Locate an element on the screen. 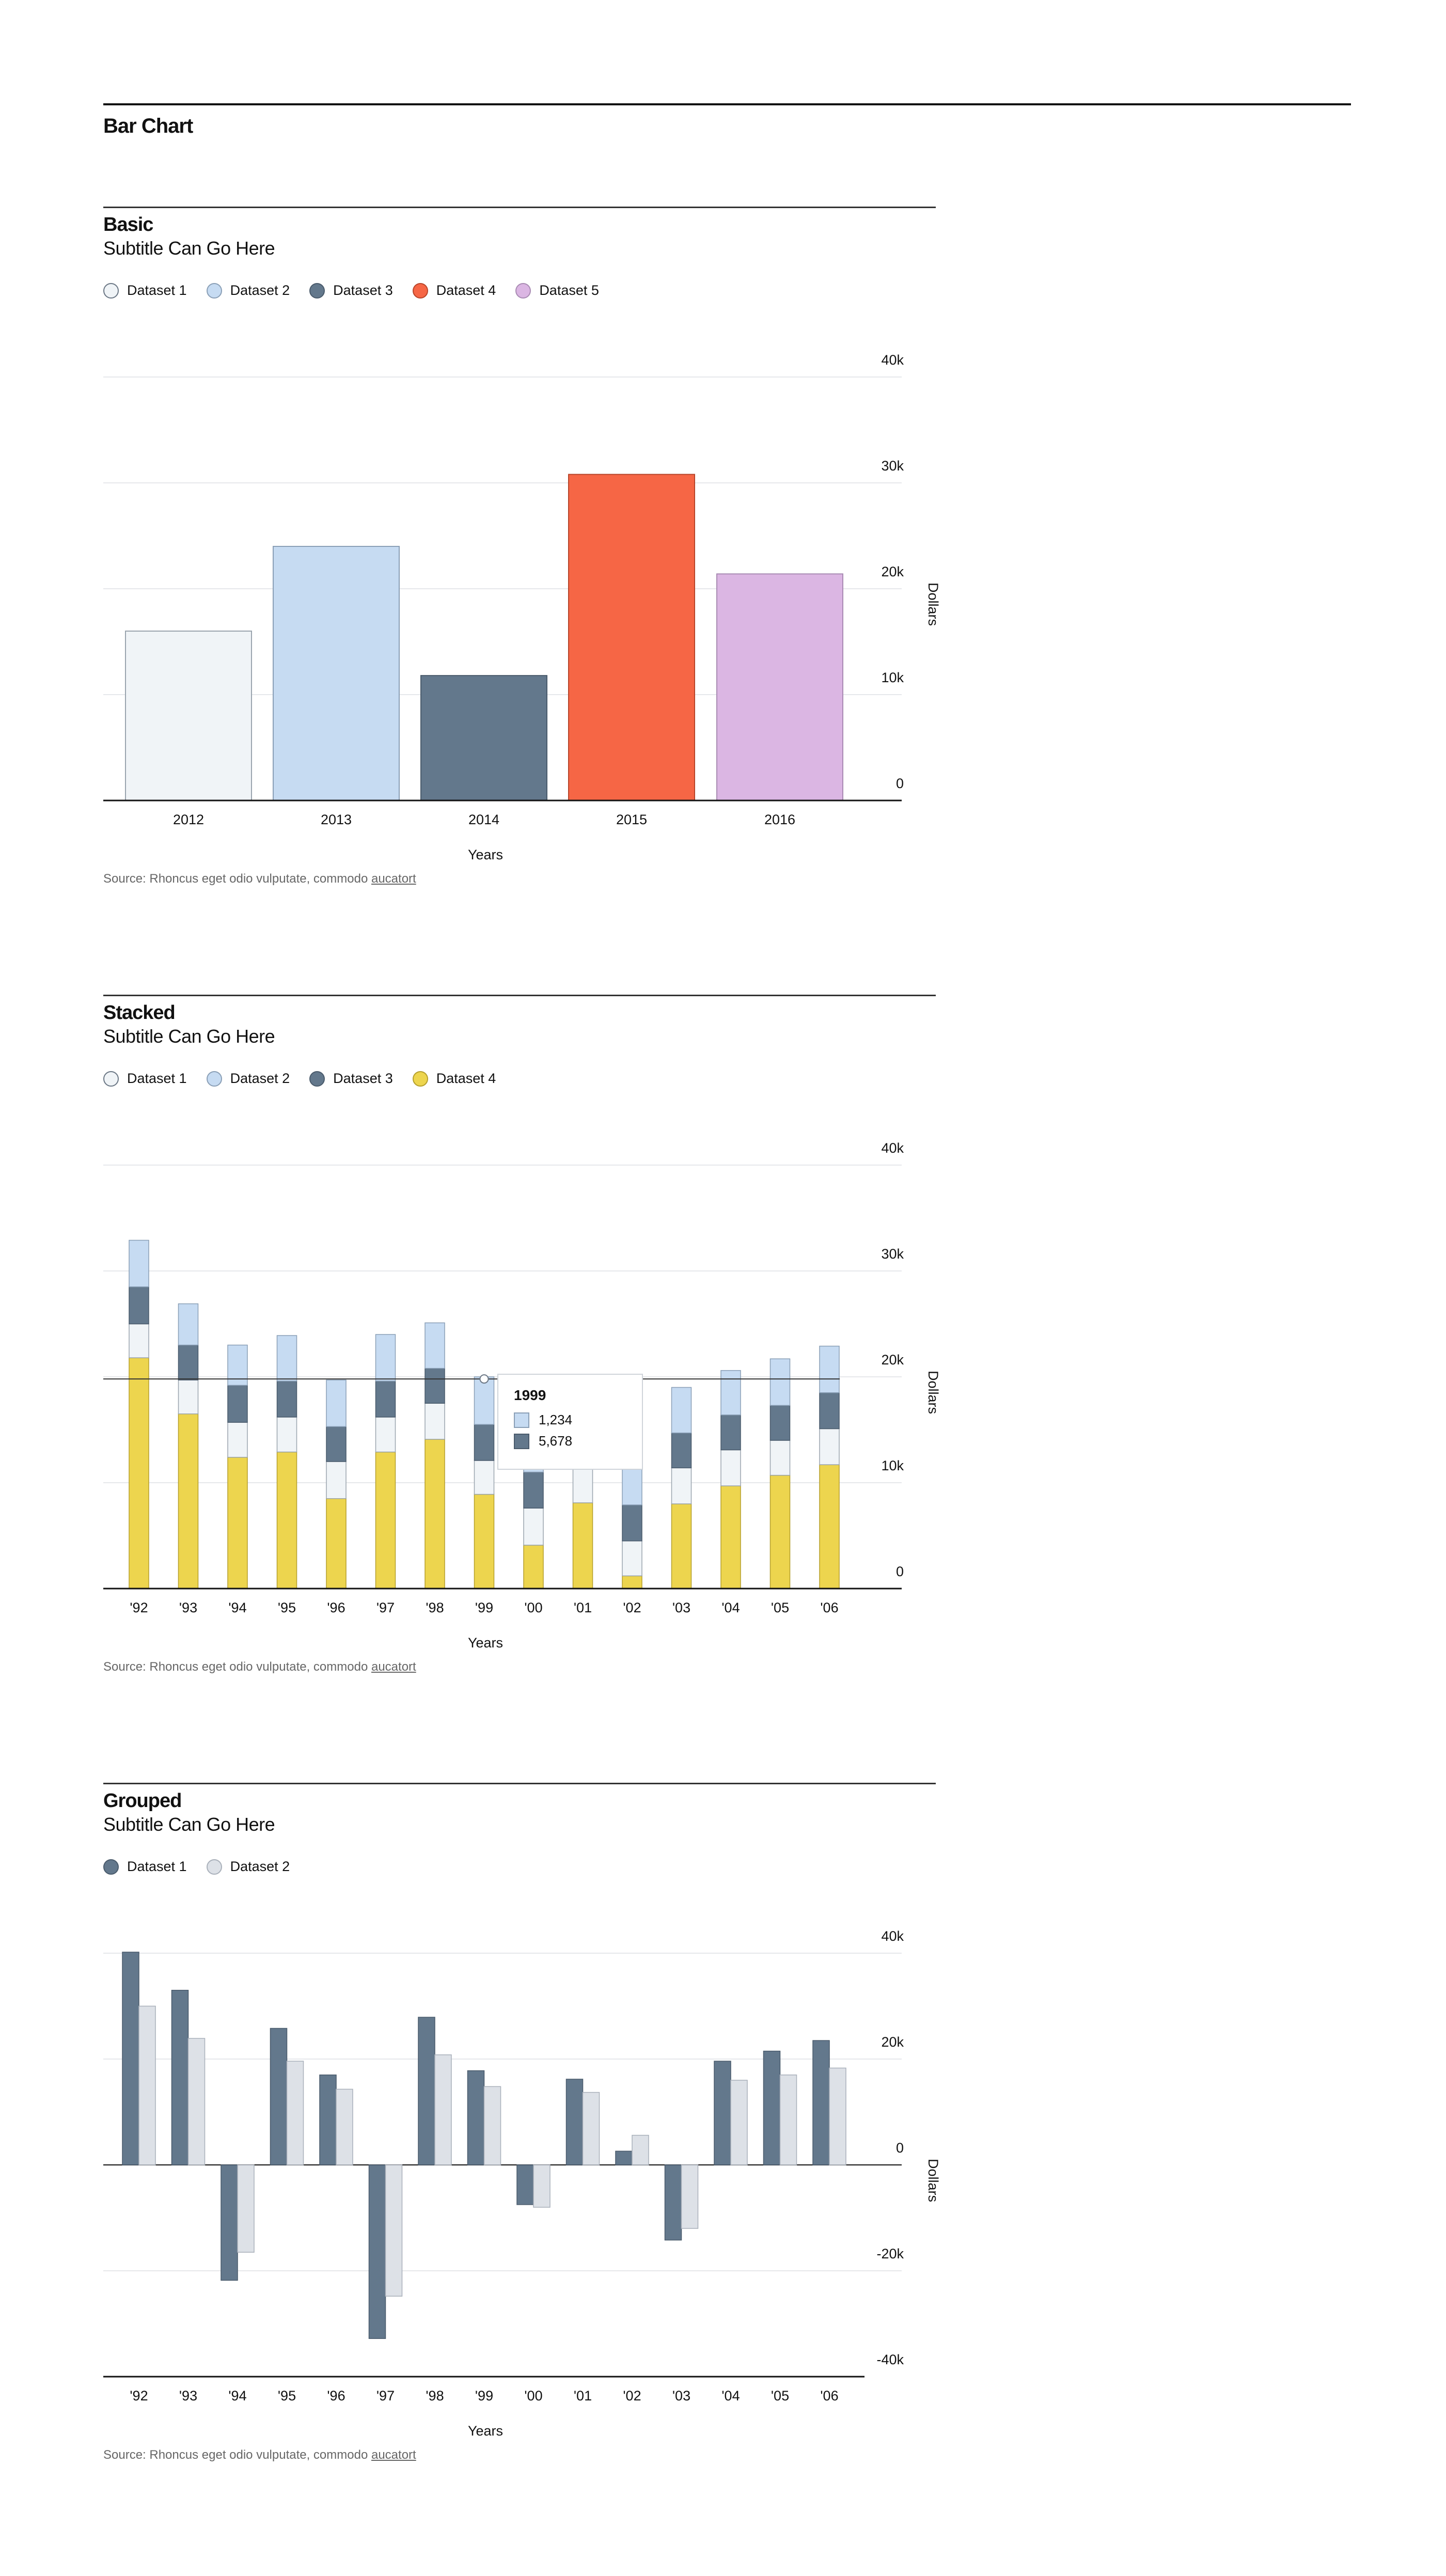 This screenshot has height=2576, width=1446. x-tick-label: '06 is located at coordinates (829, 2396).